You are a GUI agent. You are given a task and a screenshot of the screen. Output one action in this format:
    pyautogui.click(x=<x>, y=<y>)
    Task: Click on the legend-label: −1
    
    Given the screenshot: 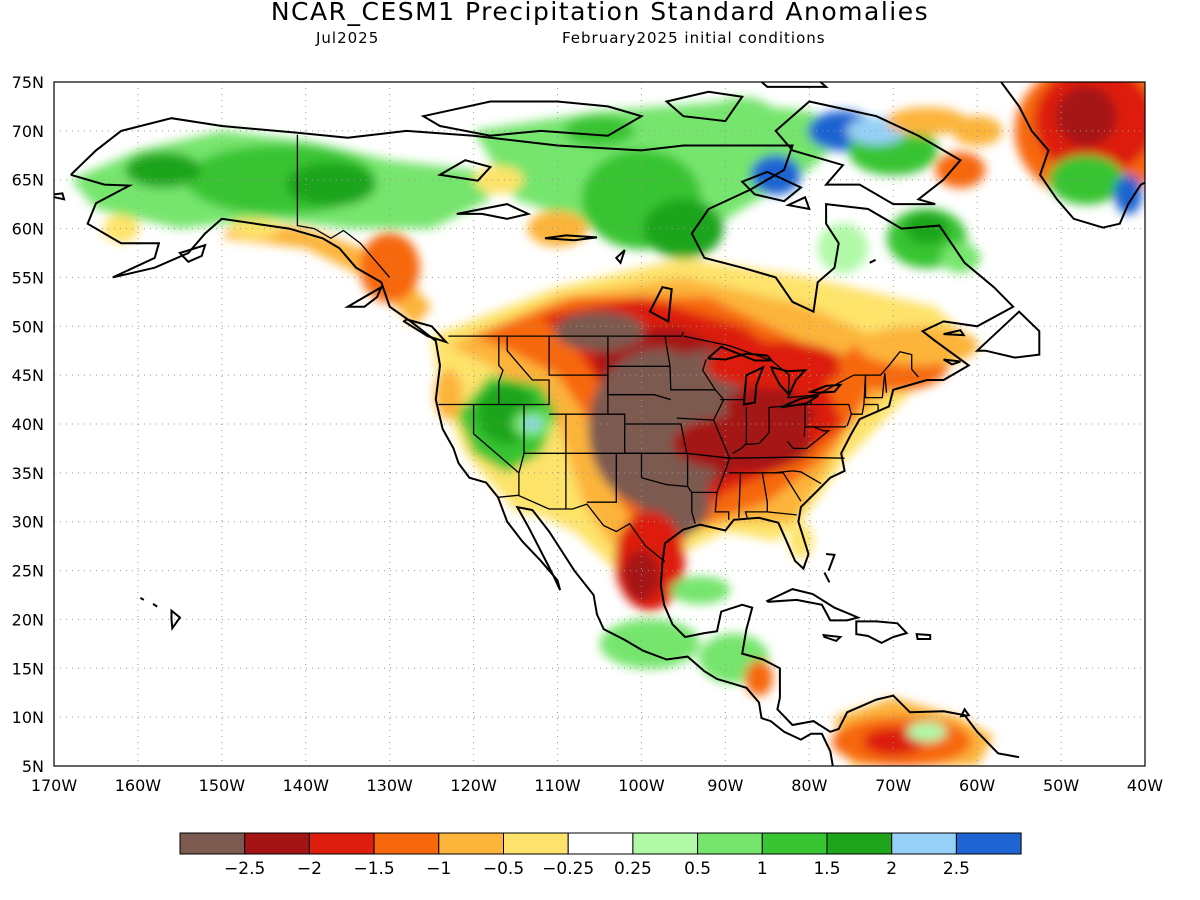 What is the action you would take?
    pyautogui.click(x=438, y=869)
    